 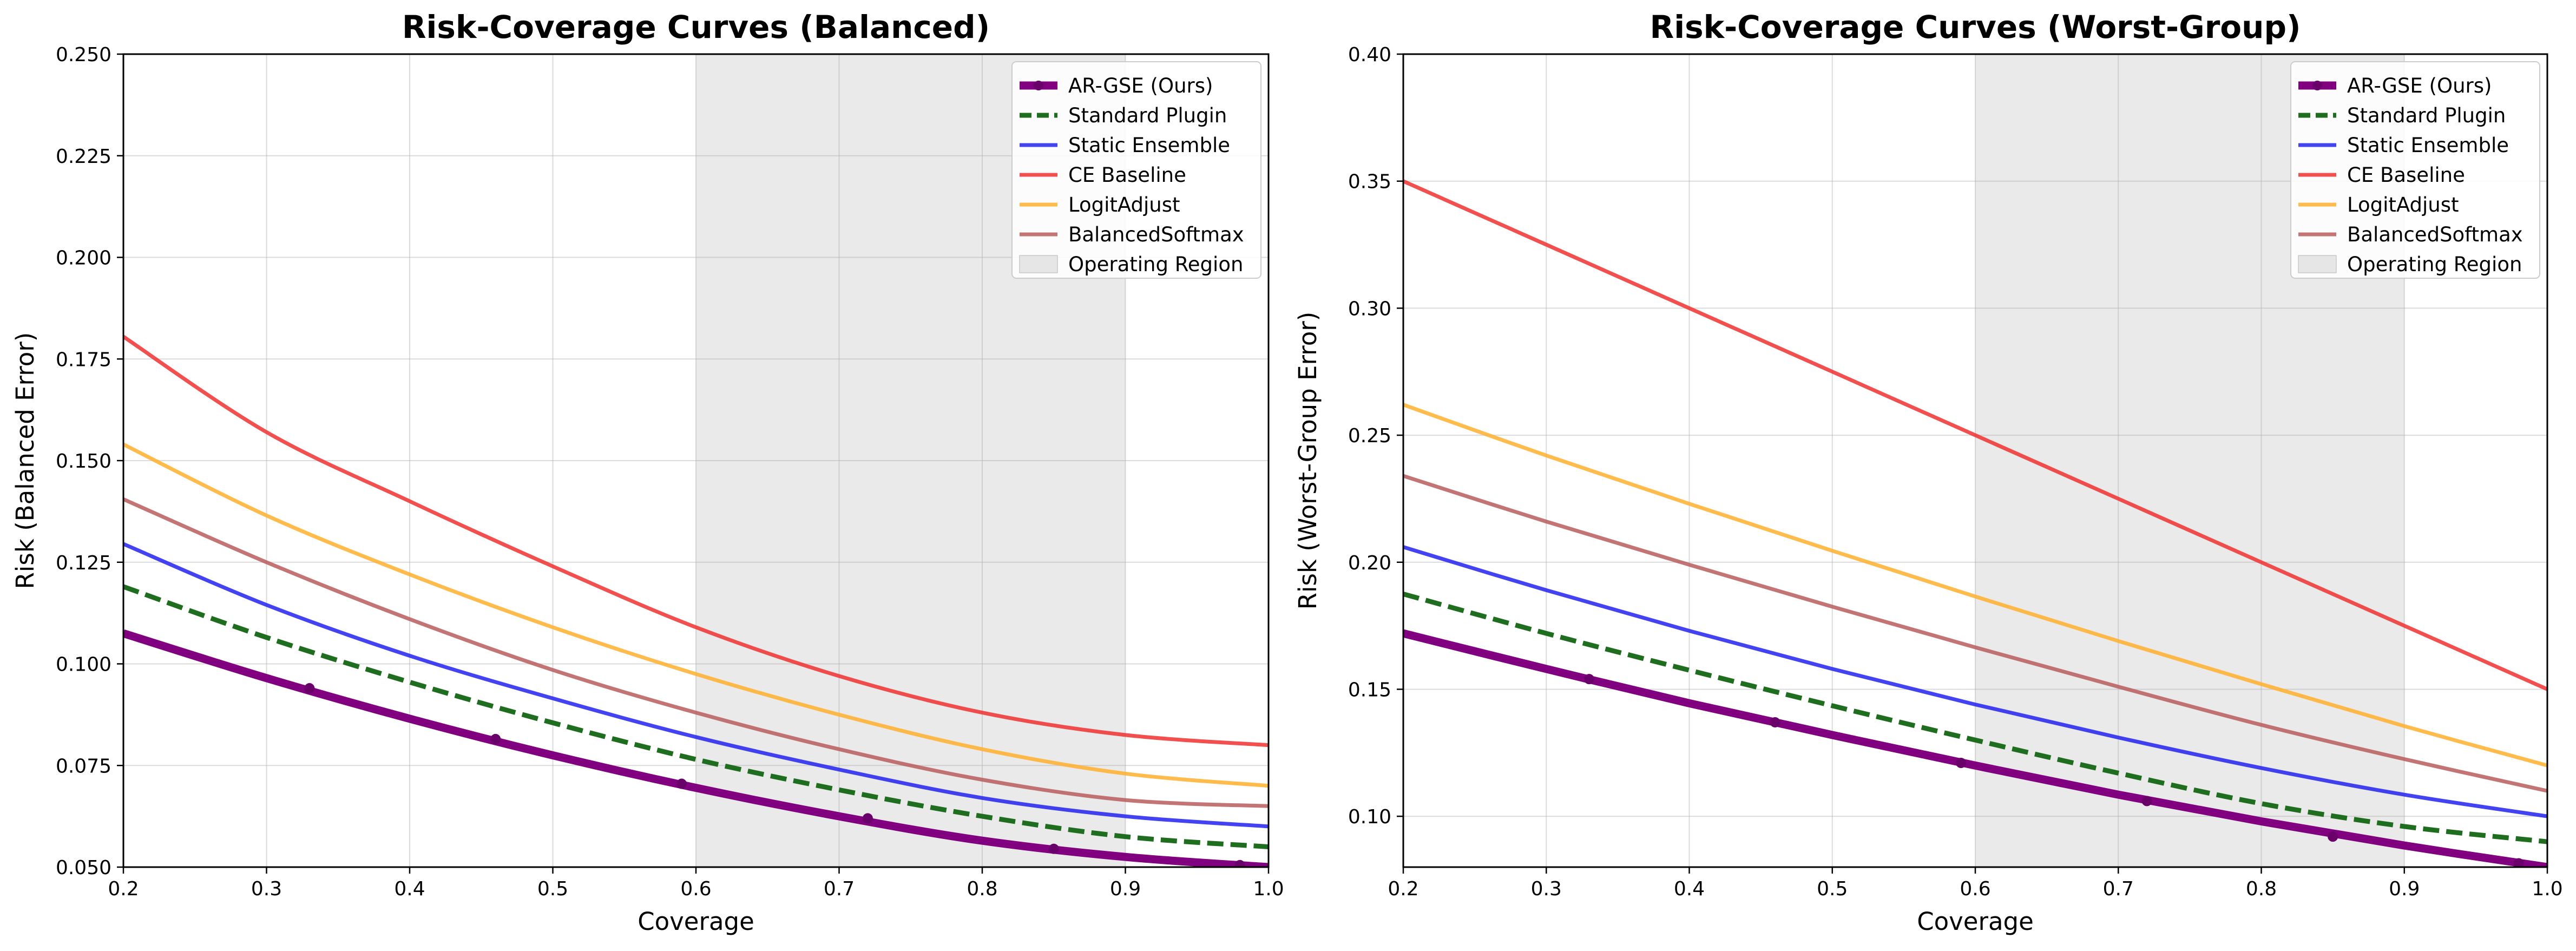 What do you see at coordinates (266, 889) in the screenshot?
I see `left-x-tick-label: 0.3` at bounding box center [266, 889].